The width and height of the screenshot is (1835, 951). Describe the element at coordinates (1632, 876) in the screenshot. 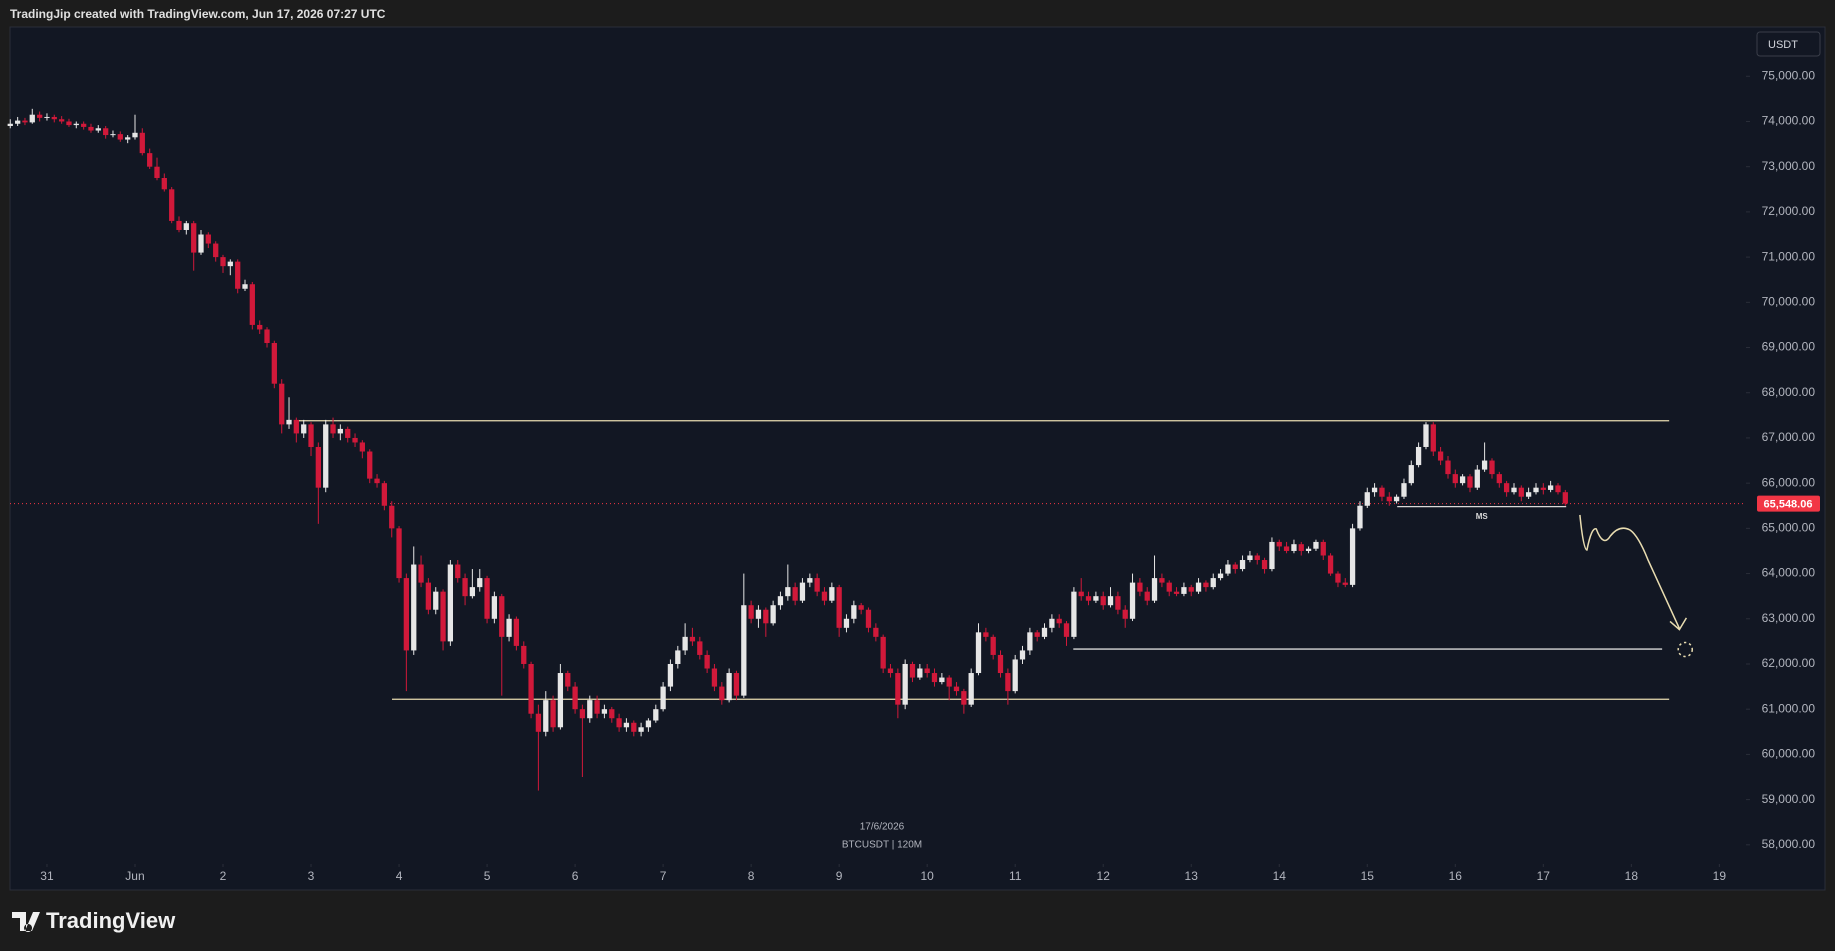

I see `x-tick-label: 18` at that location.